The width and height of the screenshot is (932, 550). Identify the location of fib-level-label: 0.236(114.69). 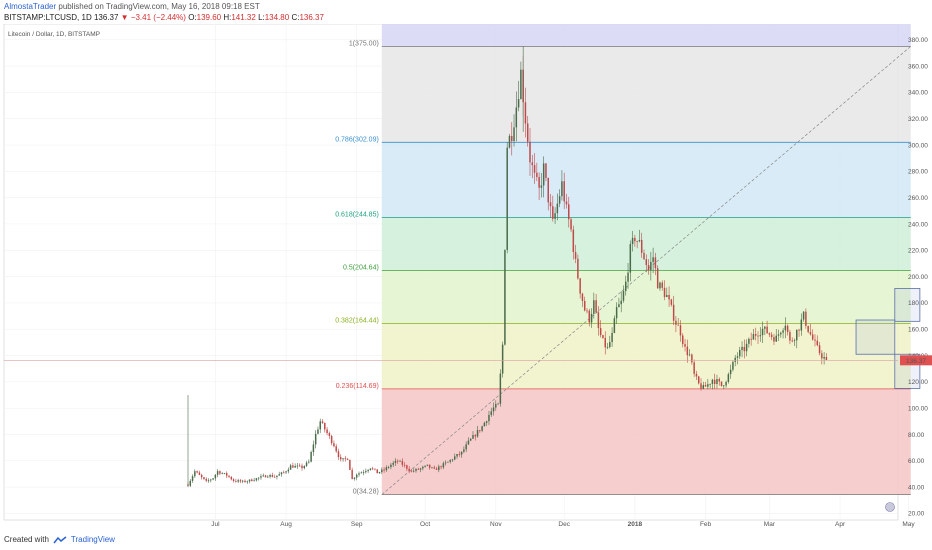
(357, 386).